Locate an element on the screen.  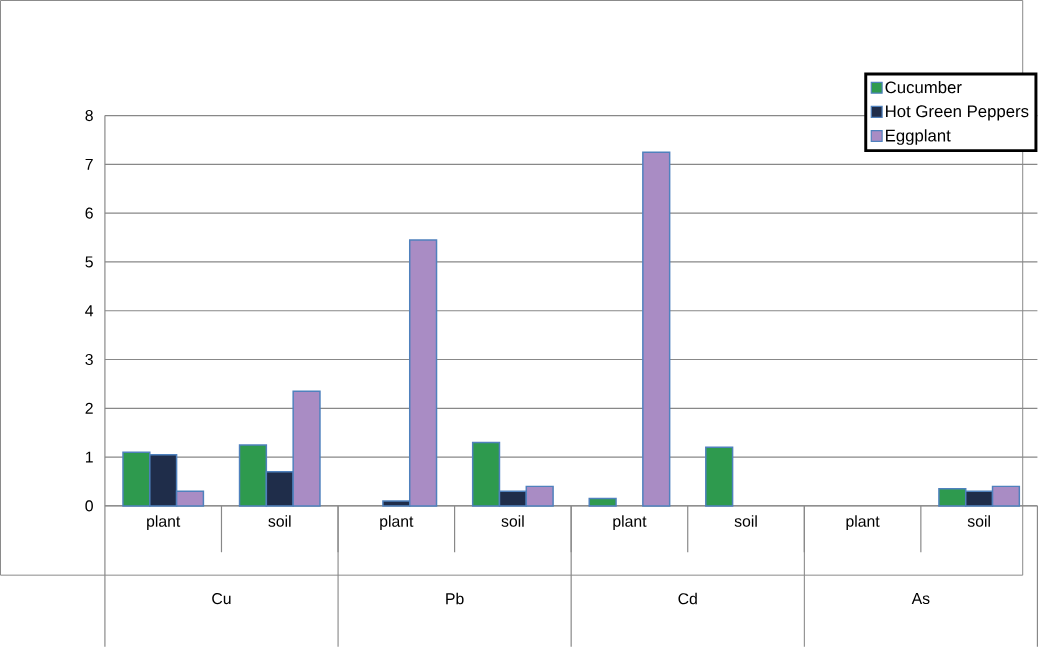
y-tick-label: 3 is located at coordinates (89, 359).